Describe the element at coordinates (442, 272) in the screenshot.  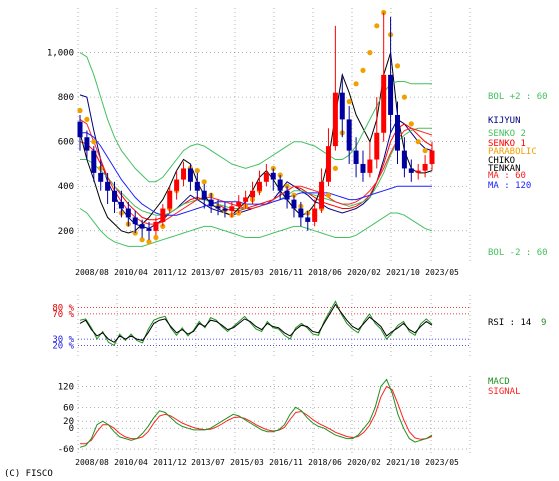
I see `price-x-tick: 2023/05` at that location.